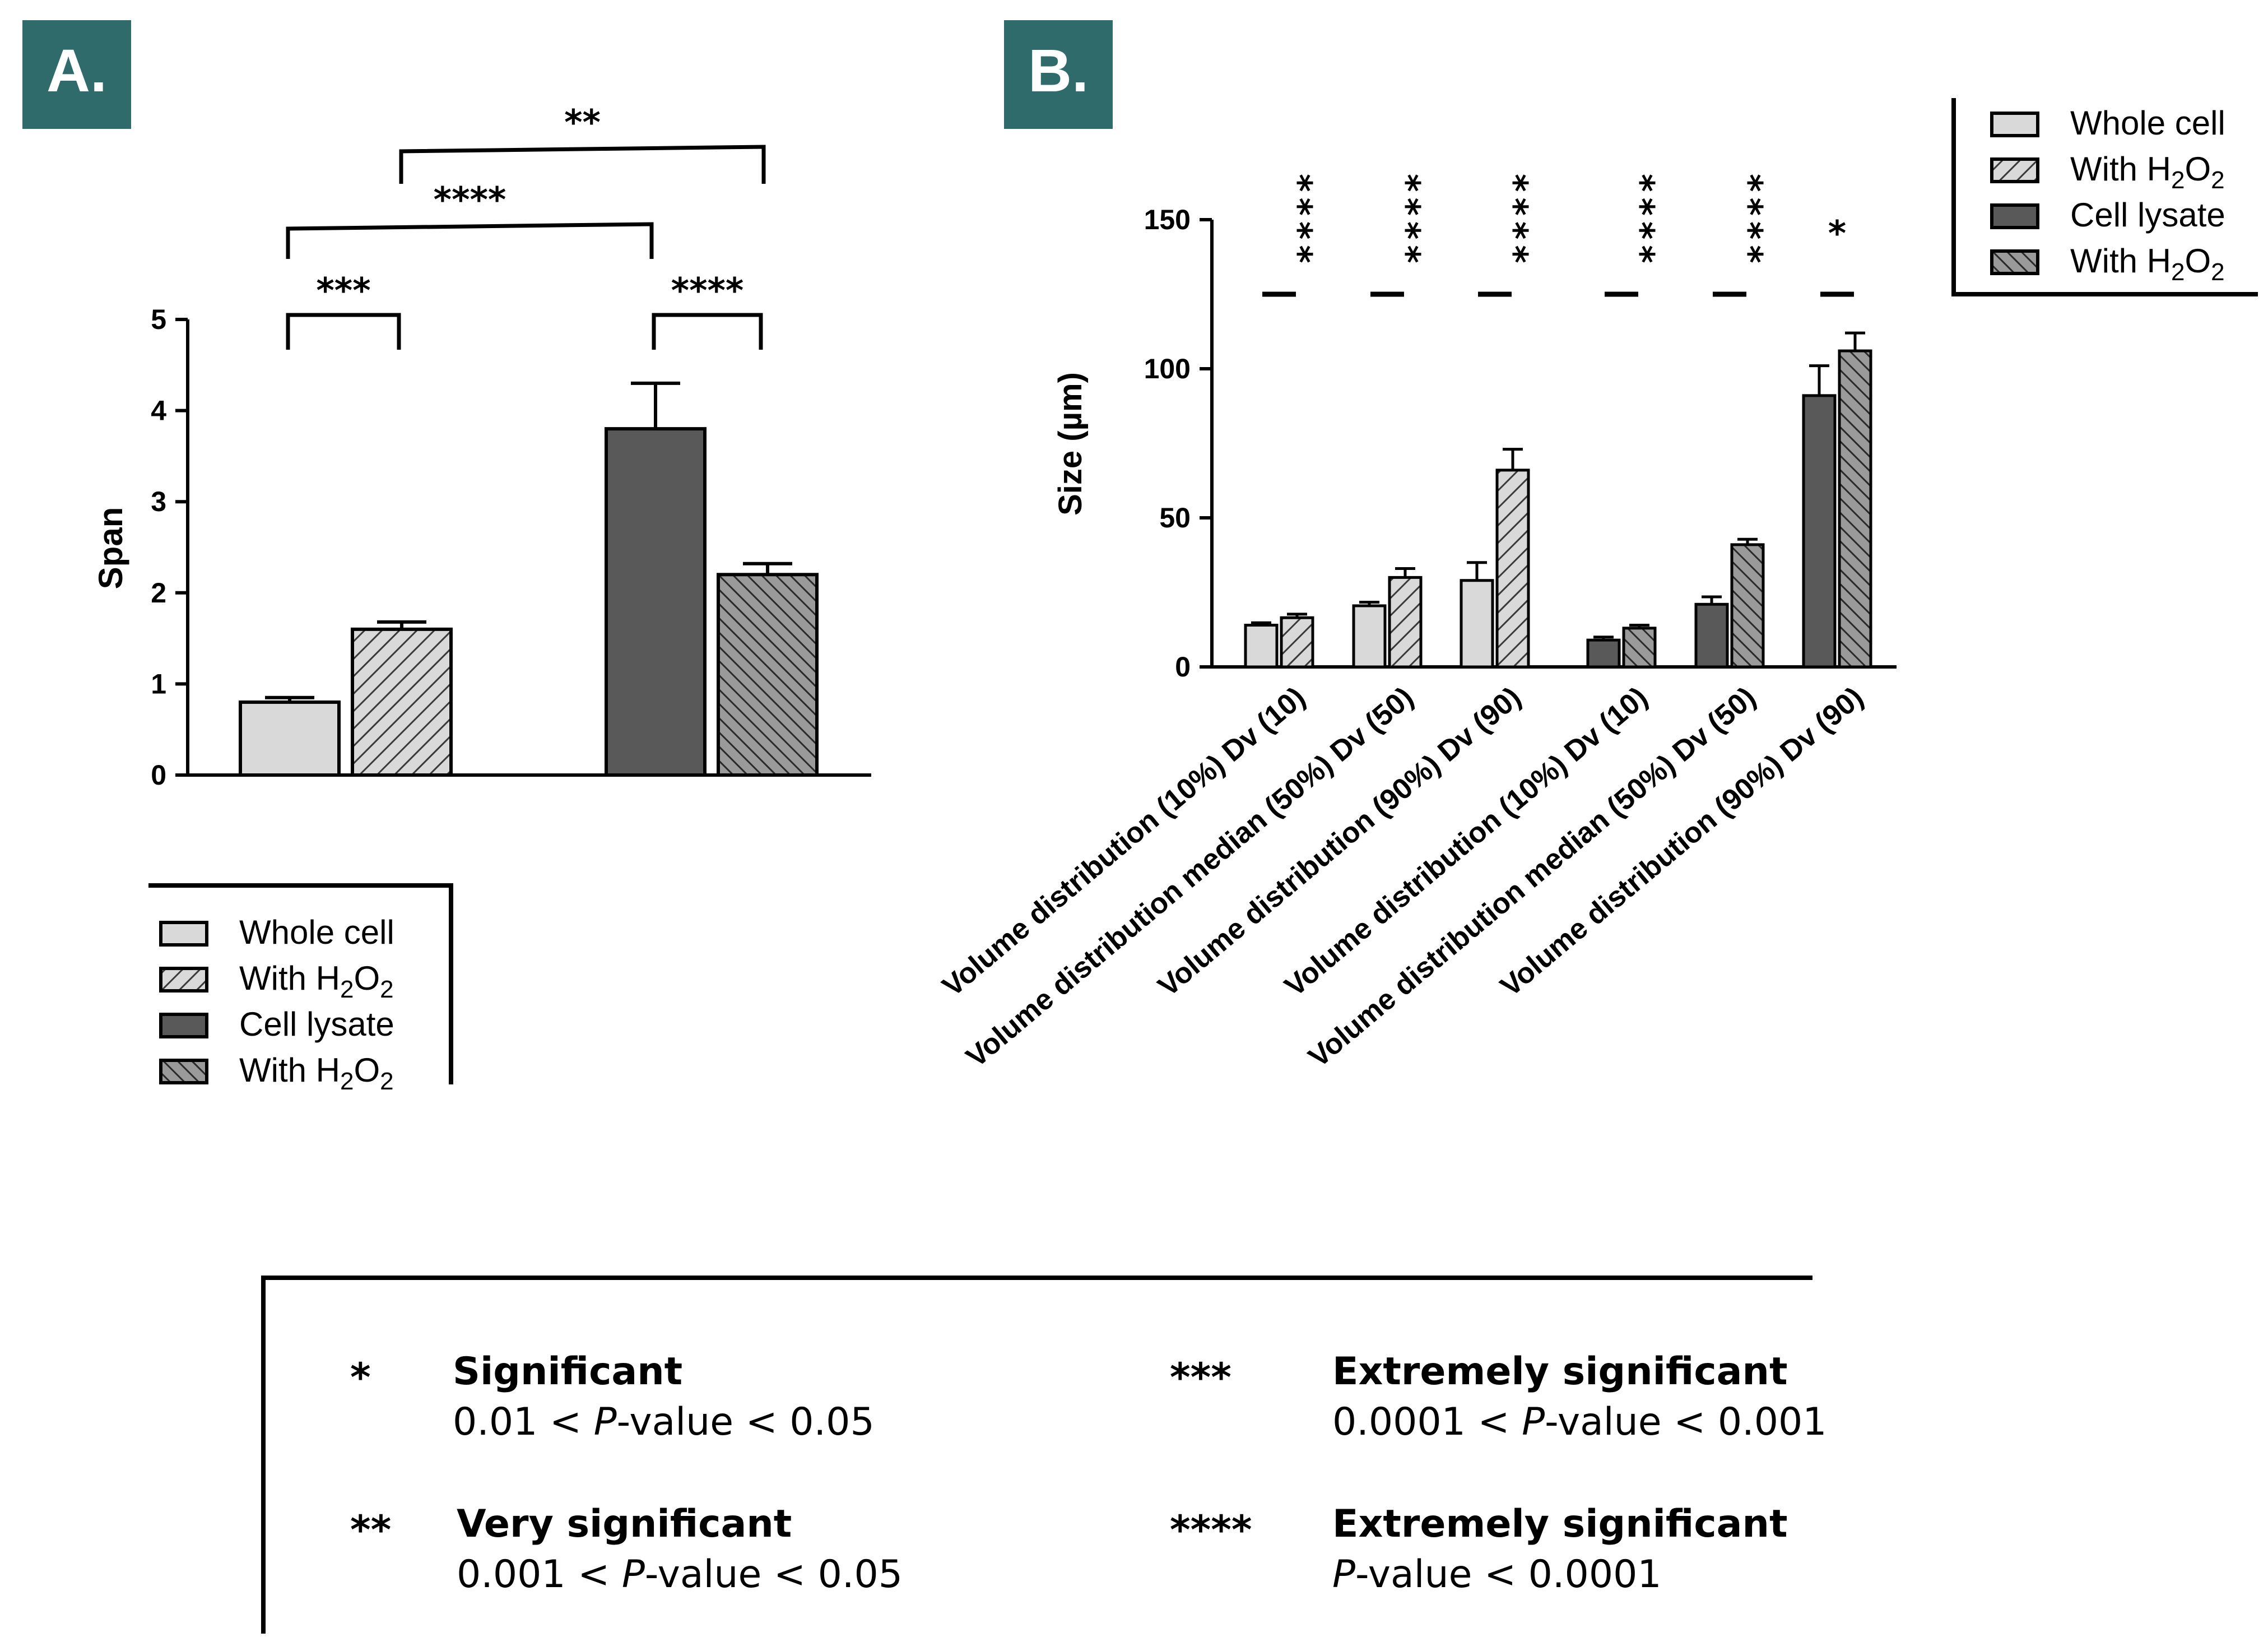 This screenshot has width=2268, height=1651. What do you see at coordinates (1183, 667) in the screenshot?
I see `b-y-tick-label: 0` at bounding box center [1183, 667].